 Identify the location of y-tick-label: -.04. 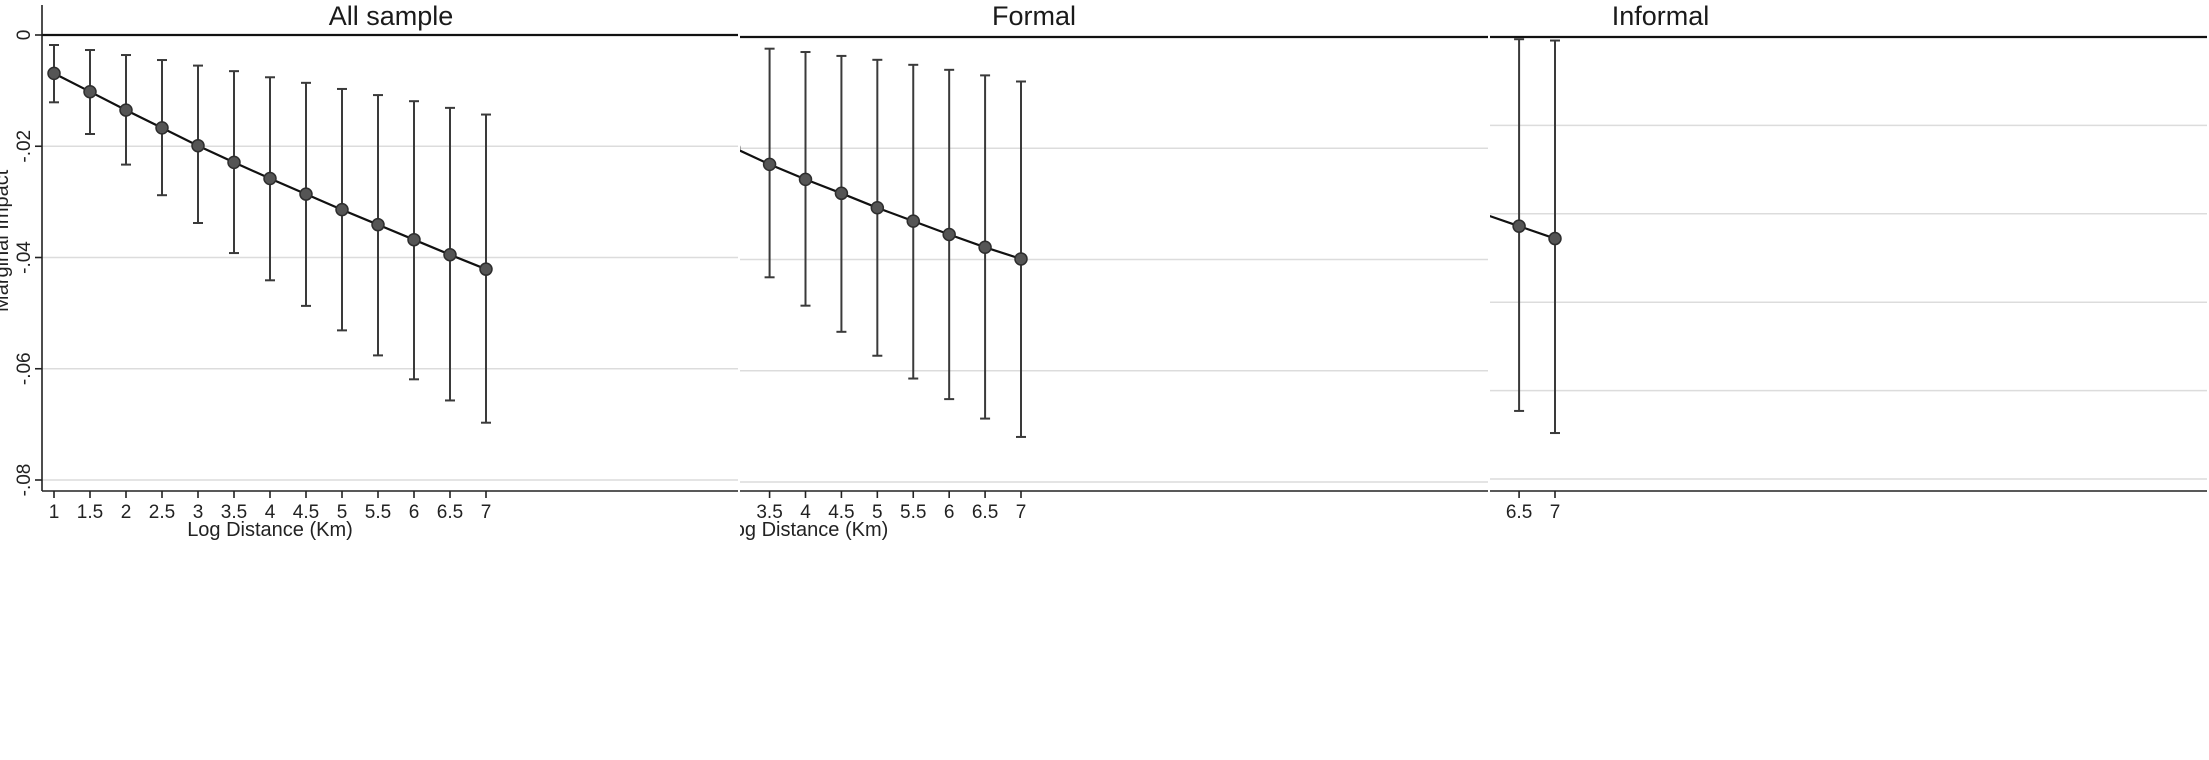
(24, 257).